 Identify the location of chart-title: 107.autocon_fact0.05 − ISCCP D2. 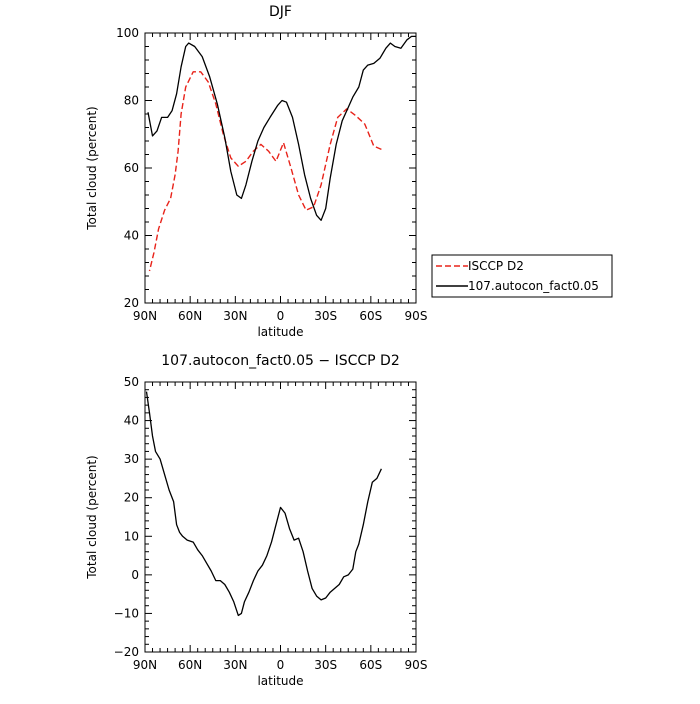
(280, 361).